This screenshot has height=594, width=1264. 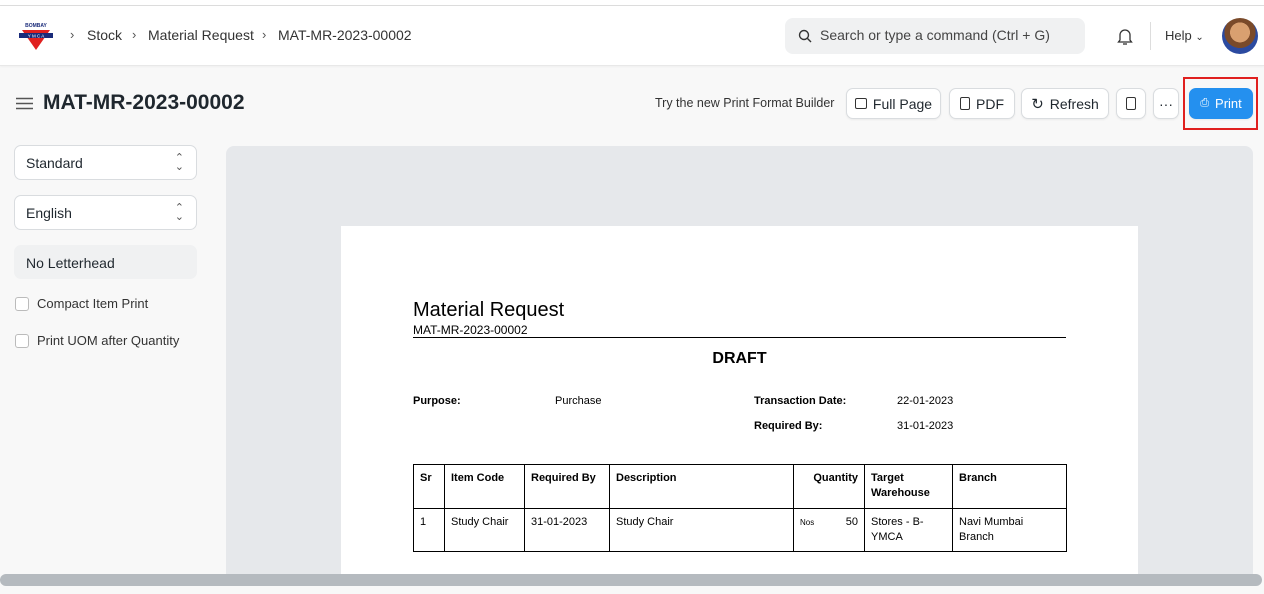 I want to click on window-top-border, so click(x=632, y=3).